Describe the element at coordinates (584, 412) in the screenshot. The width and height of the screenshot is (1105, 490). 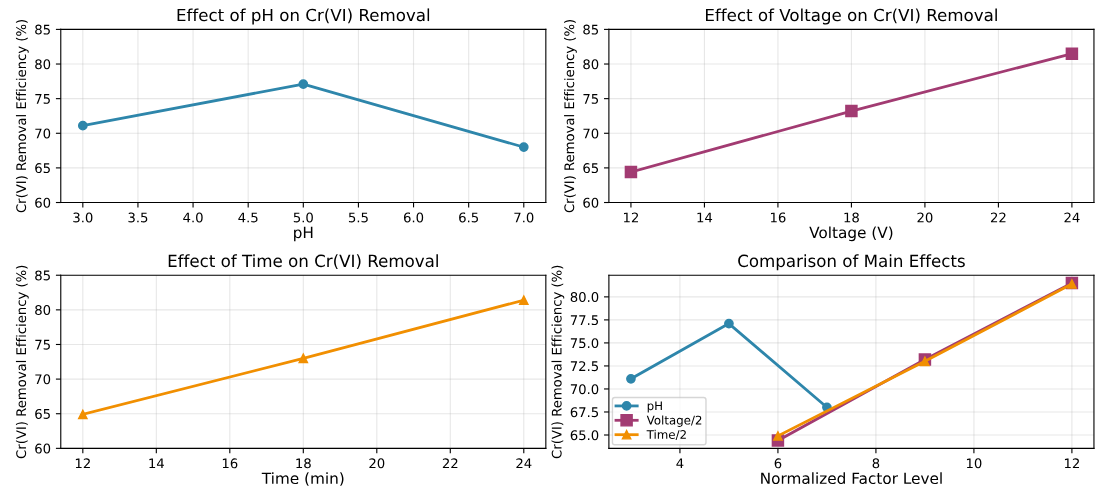
I see `y-tick-label: 67.5` at that location.